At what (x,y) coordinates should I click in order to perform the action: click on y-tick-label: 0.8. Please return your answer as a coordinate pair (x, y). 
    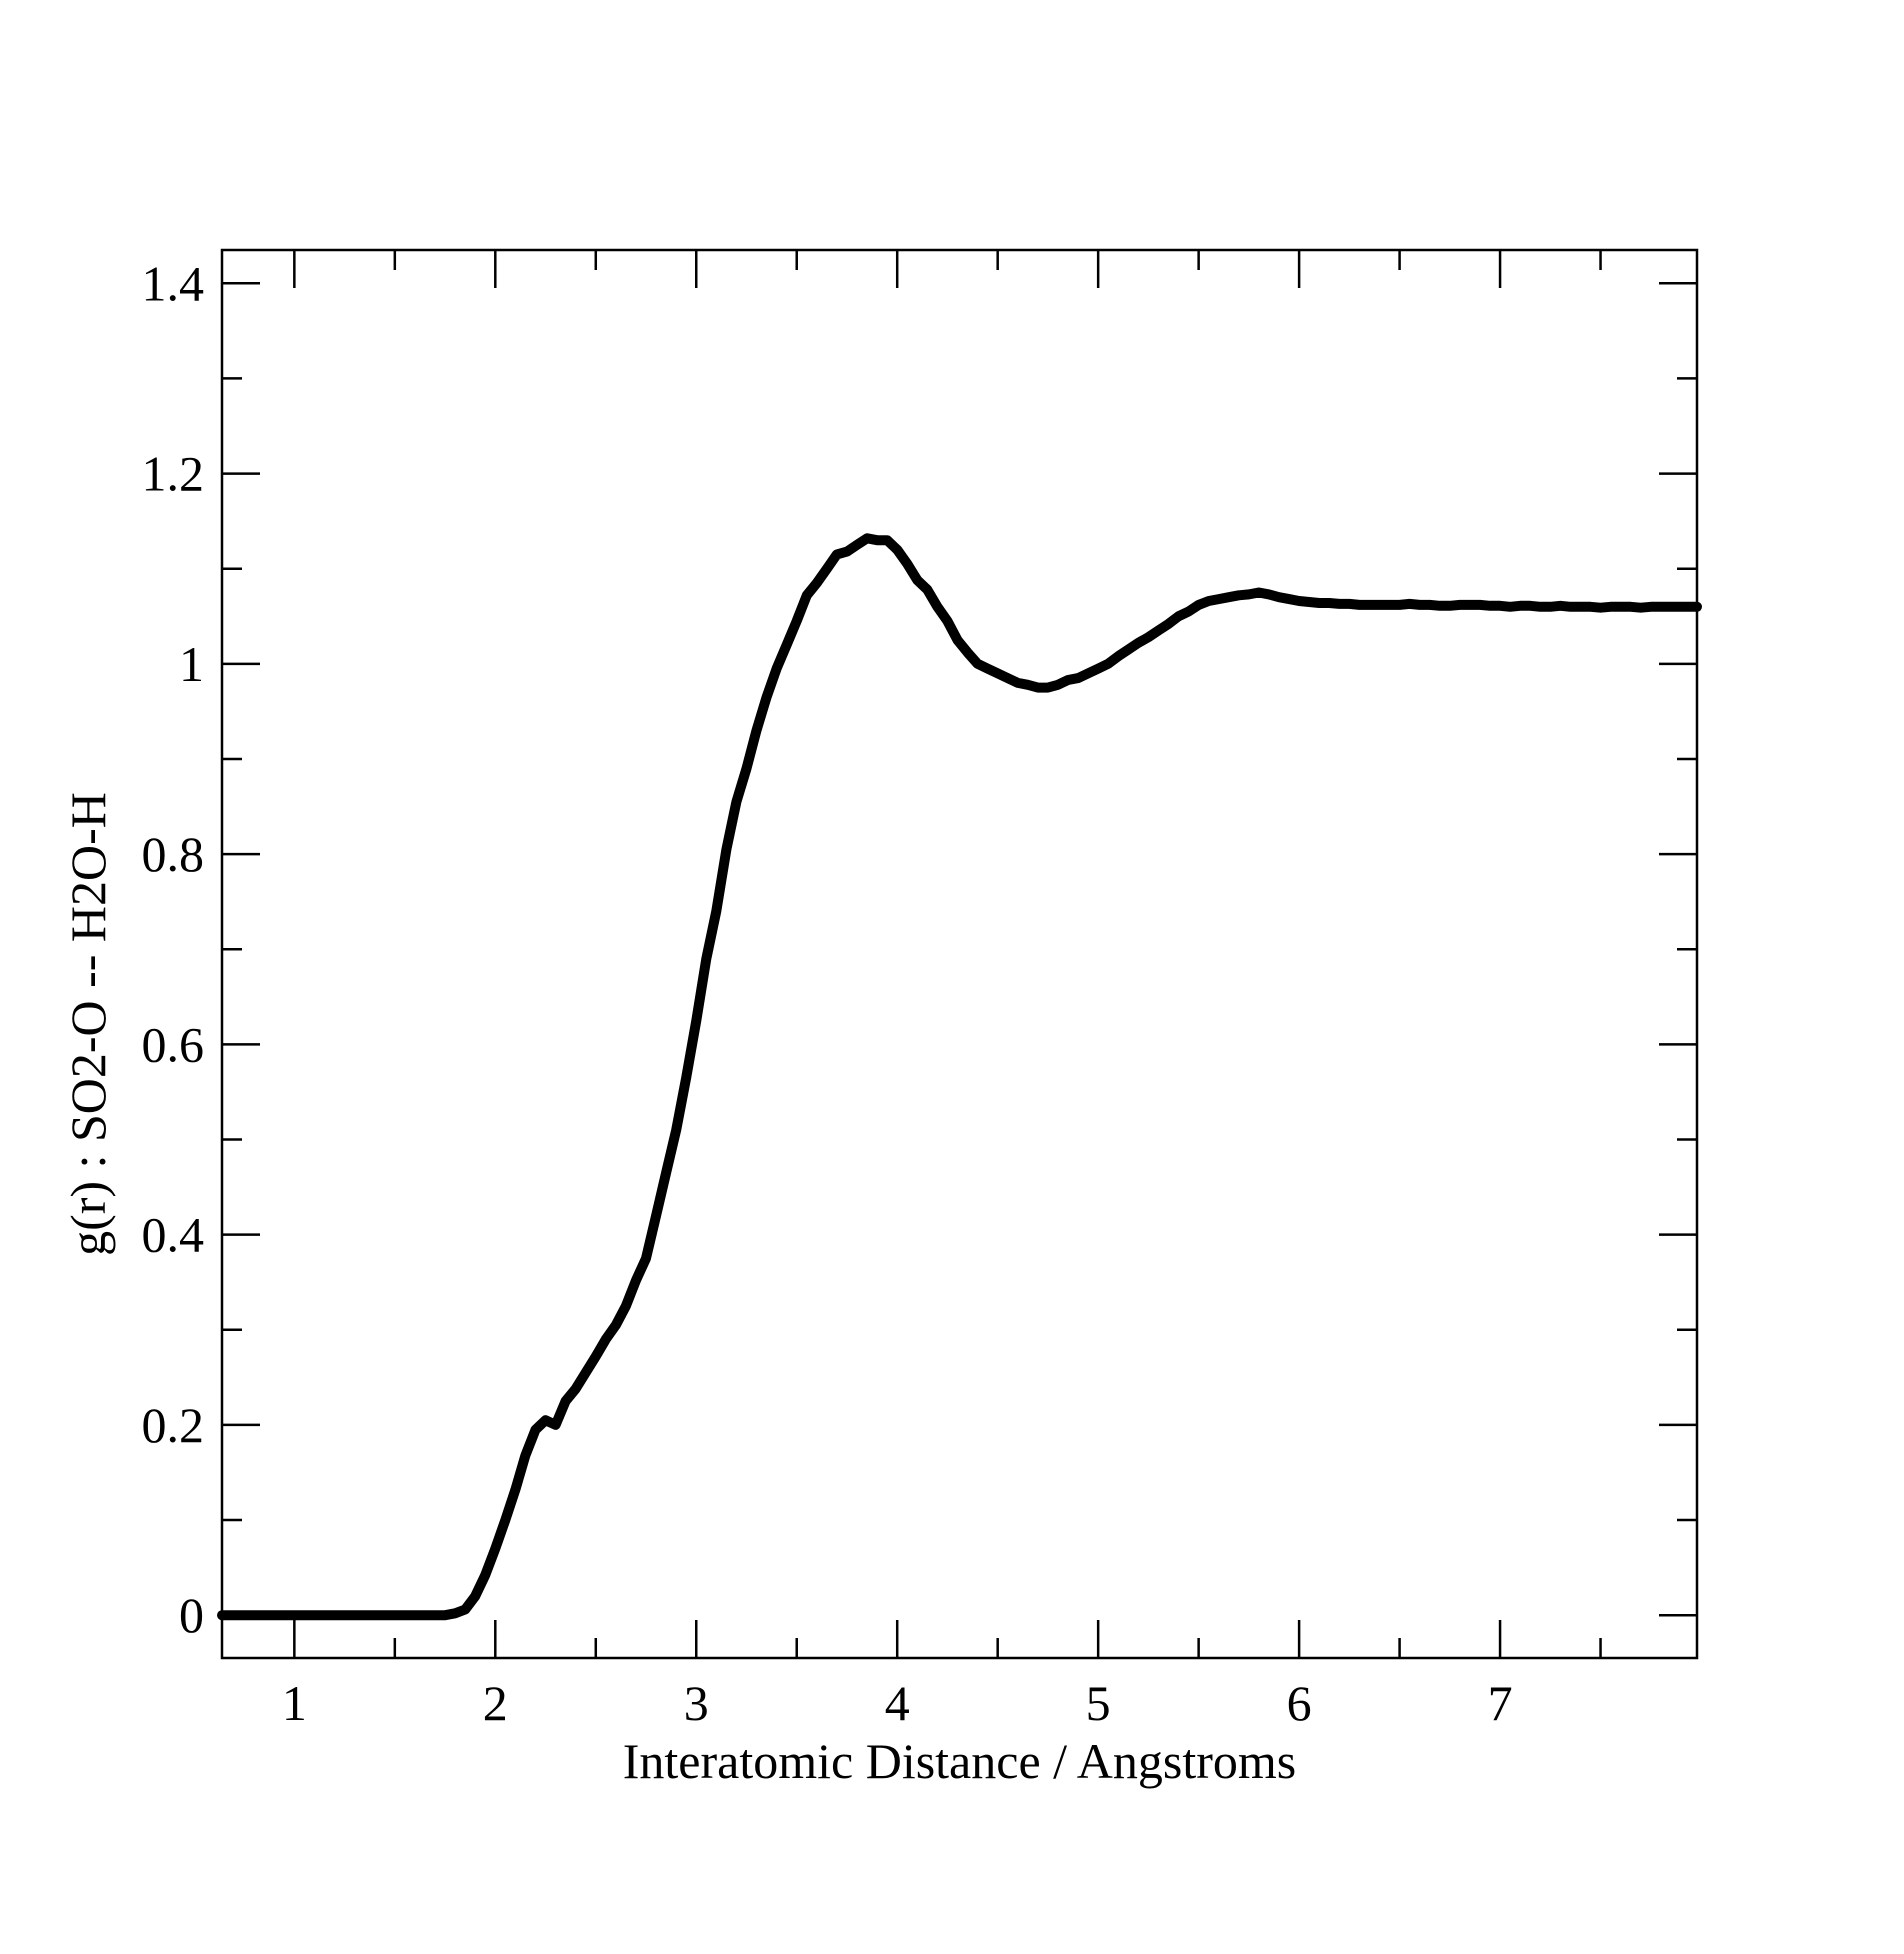
    Looking at the image, I should click on (173, 854).